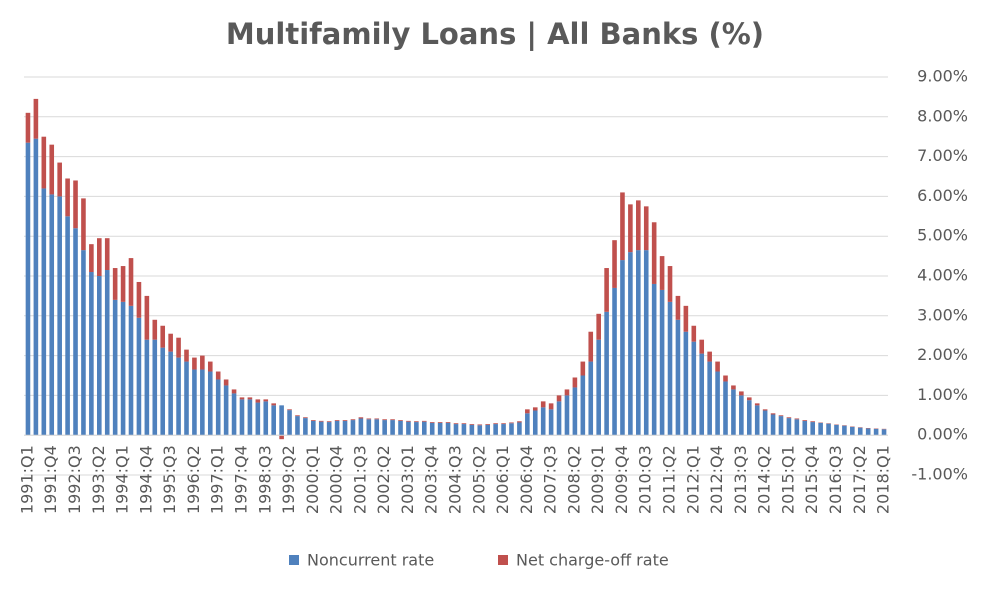  Describe the element at coordinates (240, 479) in the screenshot. I see `x-tick-label: 1997:Q4` at that location.